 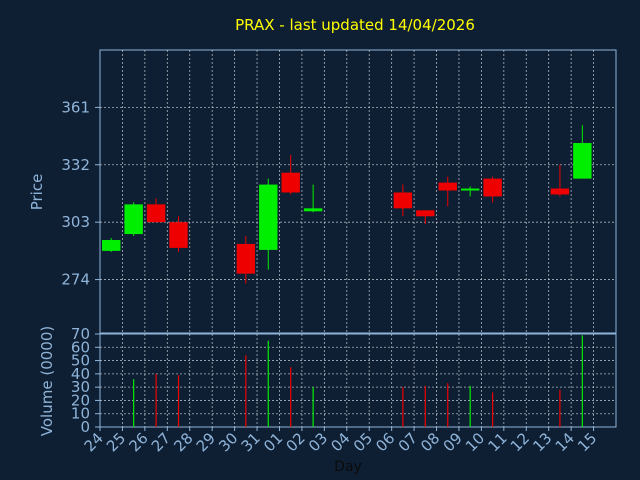 What do you see at coordinates (75, 107) in the screenshot?
I see `price-y-tick-label: 361` at bounding box center [75, 107].